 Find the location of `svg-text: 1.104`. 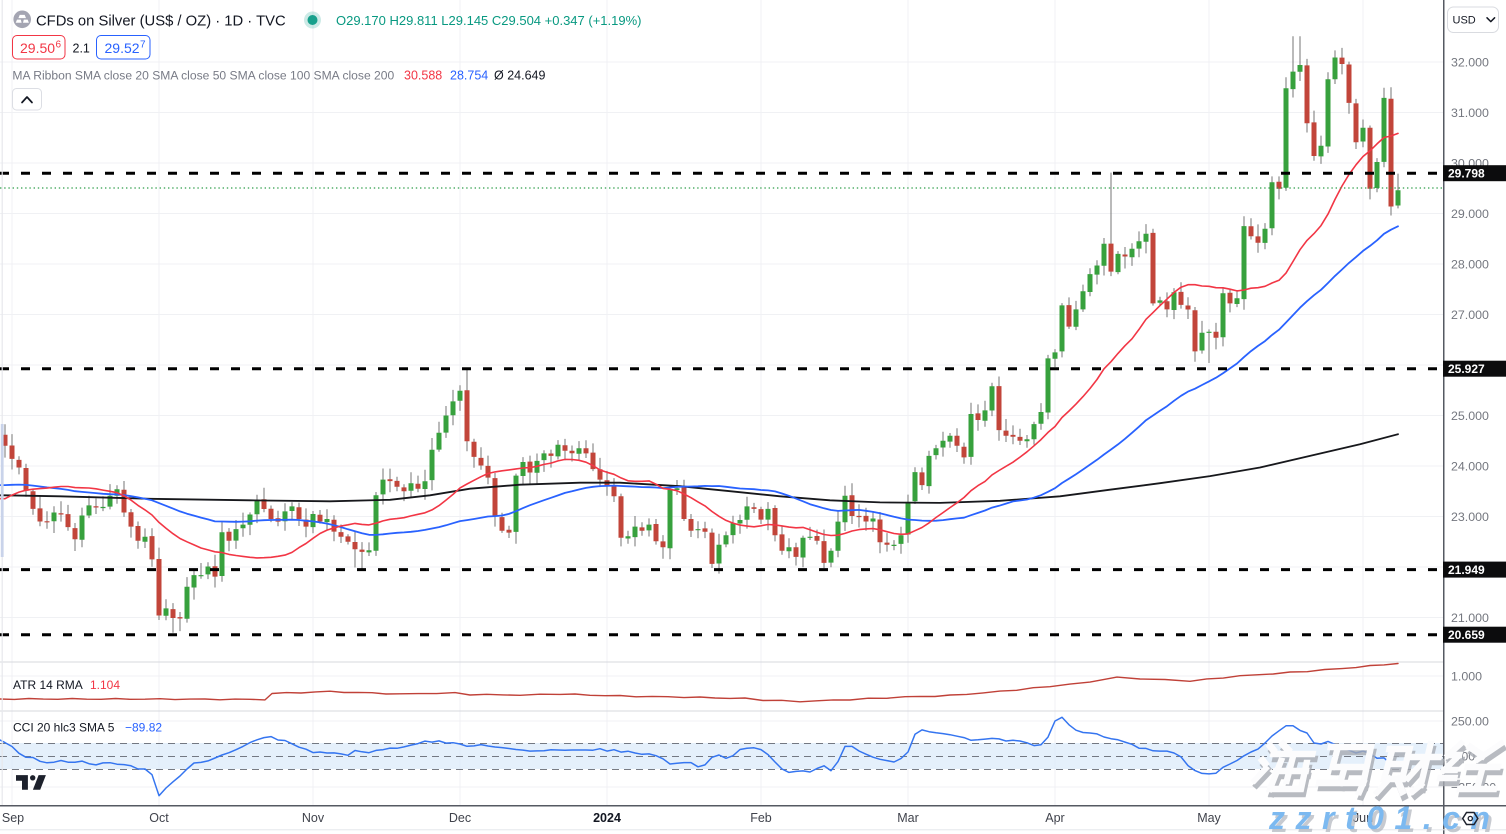

svg-text: 1.104 is located at coordinates (105, 685).